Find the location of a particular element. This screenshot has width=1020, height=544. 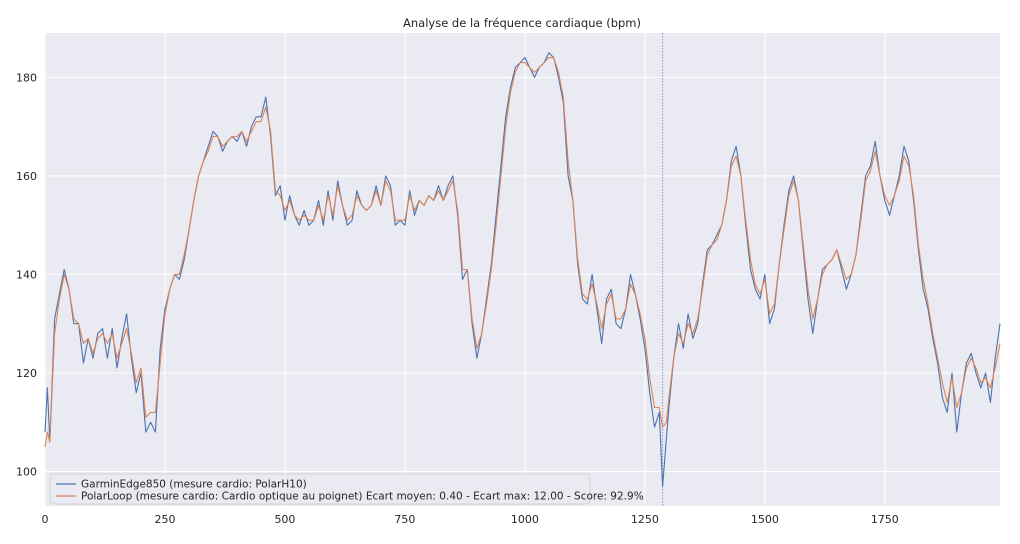

y-tick-label: 140 is located at coordinates (26, 274).